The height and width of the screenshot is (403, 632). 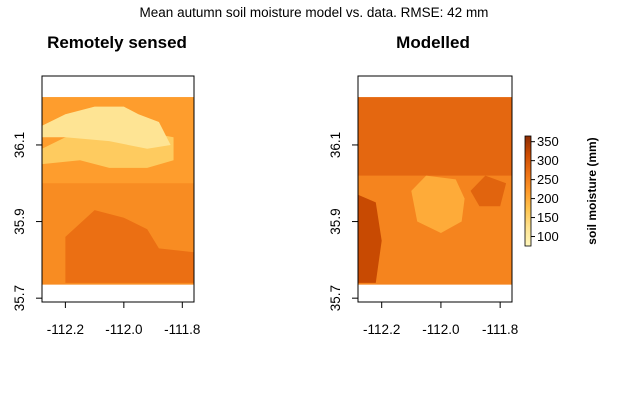 What do you see at coordinates (548, 179) in the screenshot?
I see `colorbar-tick-label: 250` at bounding box center [548, 179].